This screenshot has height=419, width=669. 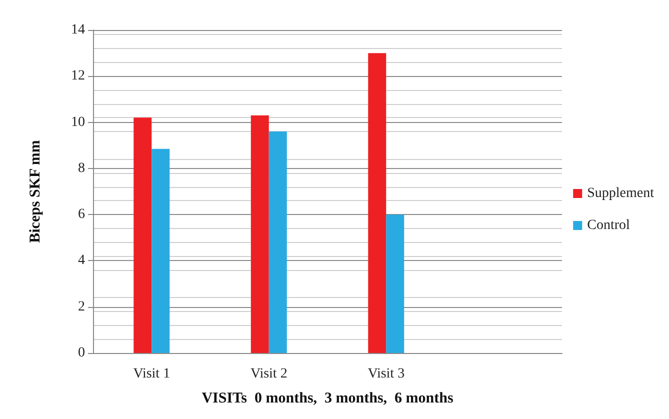 I want to click on y-tick-label: 8, so click(x=81, y=168).